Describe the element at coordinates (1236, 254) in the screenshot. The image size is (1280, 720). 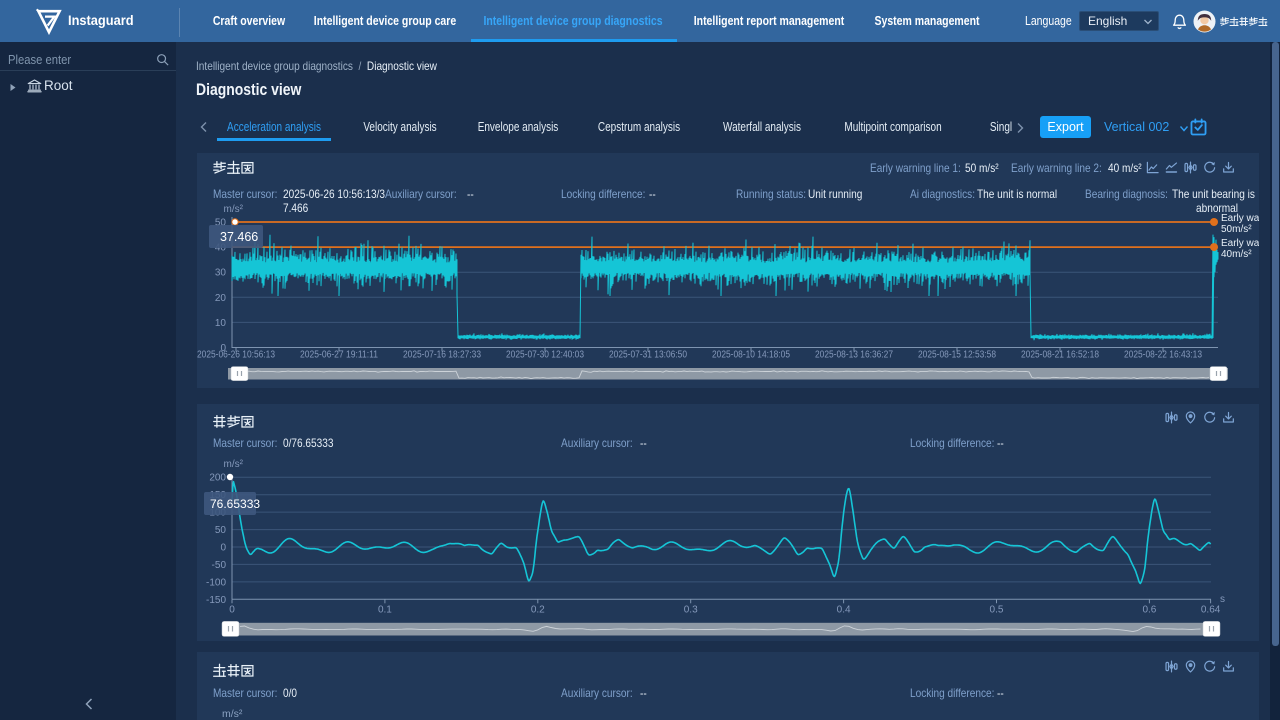
I see `svg-text: 40m/s²` at that location.